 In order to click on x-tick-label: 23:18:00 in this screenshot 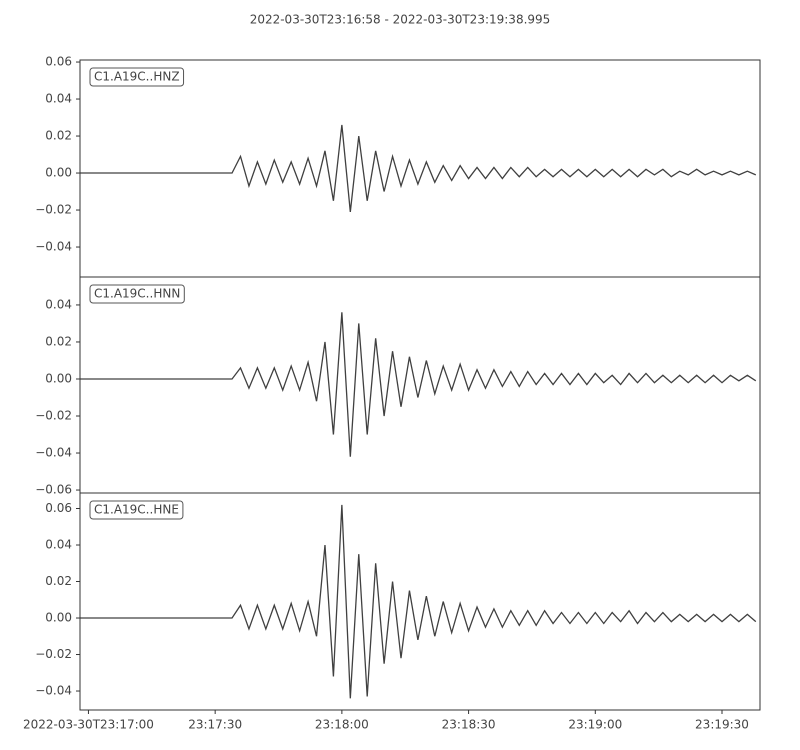, I will do `click(342, 725)`.